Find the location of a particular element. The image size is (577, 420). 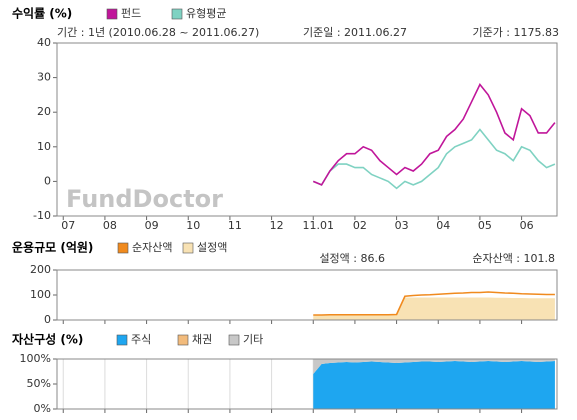

y-tick-label: 30 is located at coordinates (44, 77).